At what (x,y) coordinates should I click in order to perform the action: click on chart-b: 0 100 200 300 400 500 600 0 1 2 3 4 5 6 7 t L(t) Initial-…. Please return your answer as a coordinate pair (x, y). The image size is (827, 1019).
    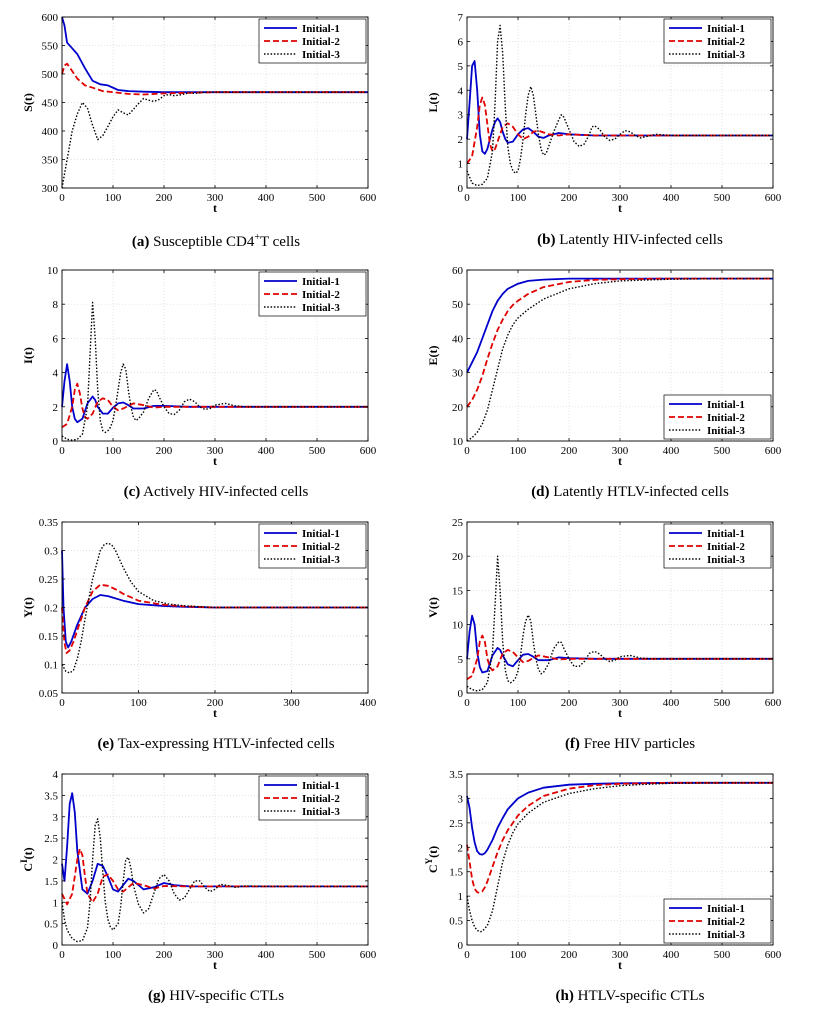
    Looking at the image, I should click on (604, 113).